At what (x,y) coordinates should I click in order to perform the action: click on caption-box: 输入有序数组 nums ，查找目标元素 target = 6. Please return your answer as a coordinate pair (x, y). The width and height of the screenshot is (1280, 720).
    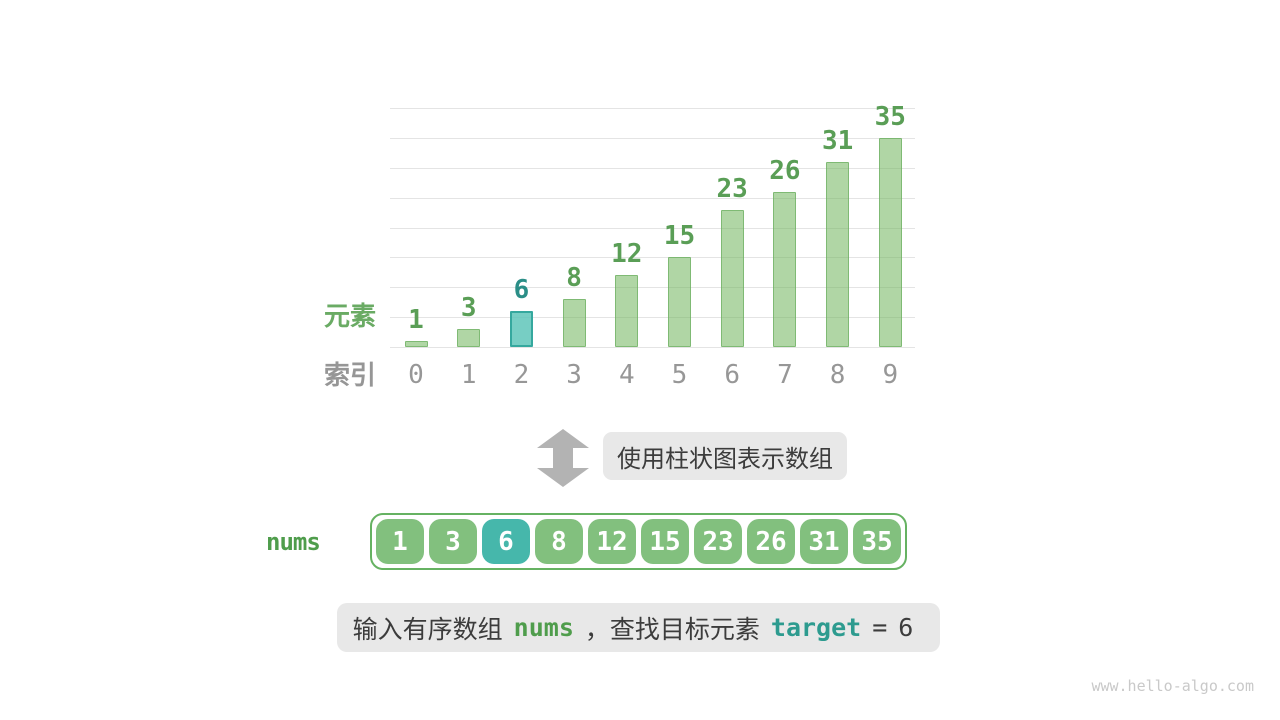
    Looking at the image, I should click on (638, 627).